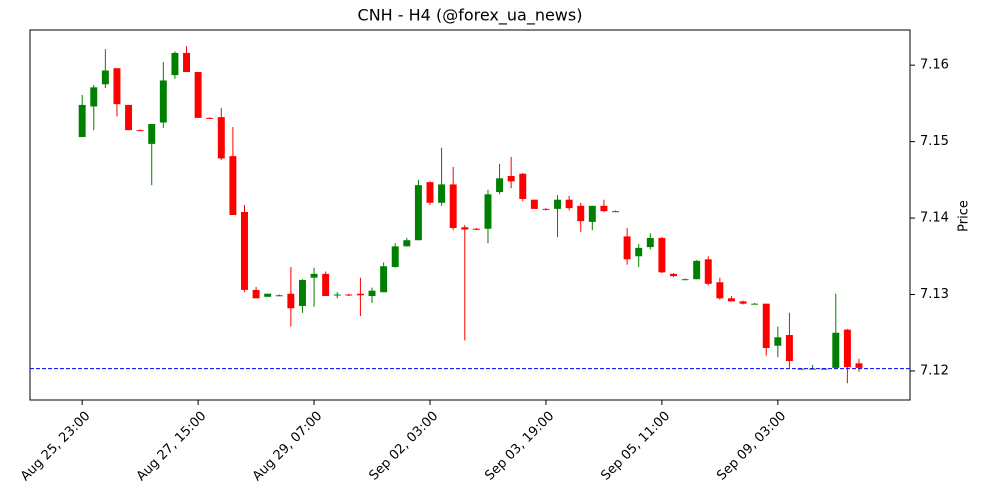 This screenshot has width=1000, height=500. I want to click on x-tick-label: Sep 09, 03:00, so click(751, 446).